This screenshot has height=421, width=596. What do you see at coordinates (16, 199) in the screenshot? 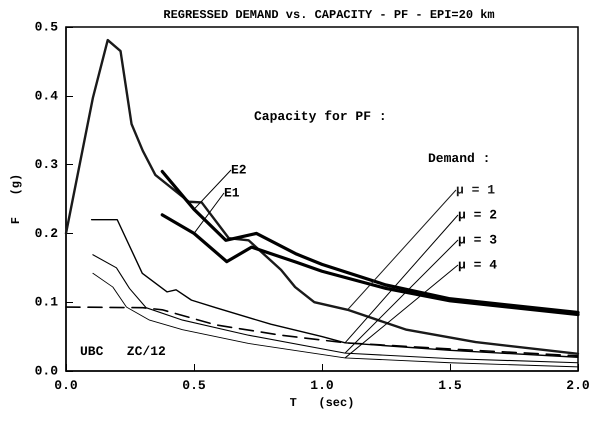
I see `y-axis-title: F (g)` at bounding box center [16, 199].